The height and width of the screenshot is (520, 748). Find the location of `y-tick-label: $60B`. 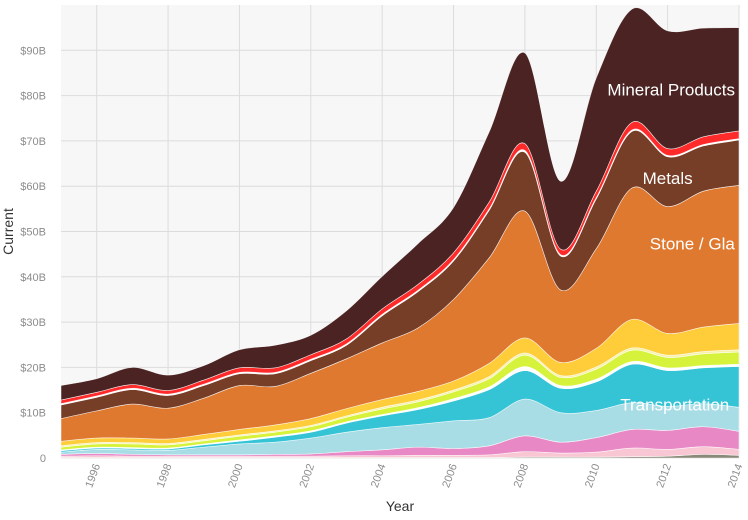

y-tick-label: $60B is located at coordinates (33, 187).